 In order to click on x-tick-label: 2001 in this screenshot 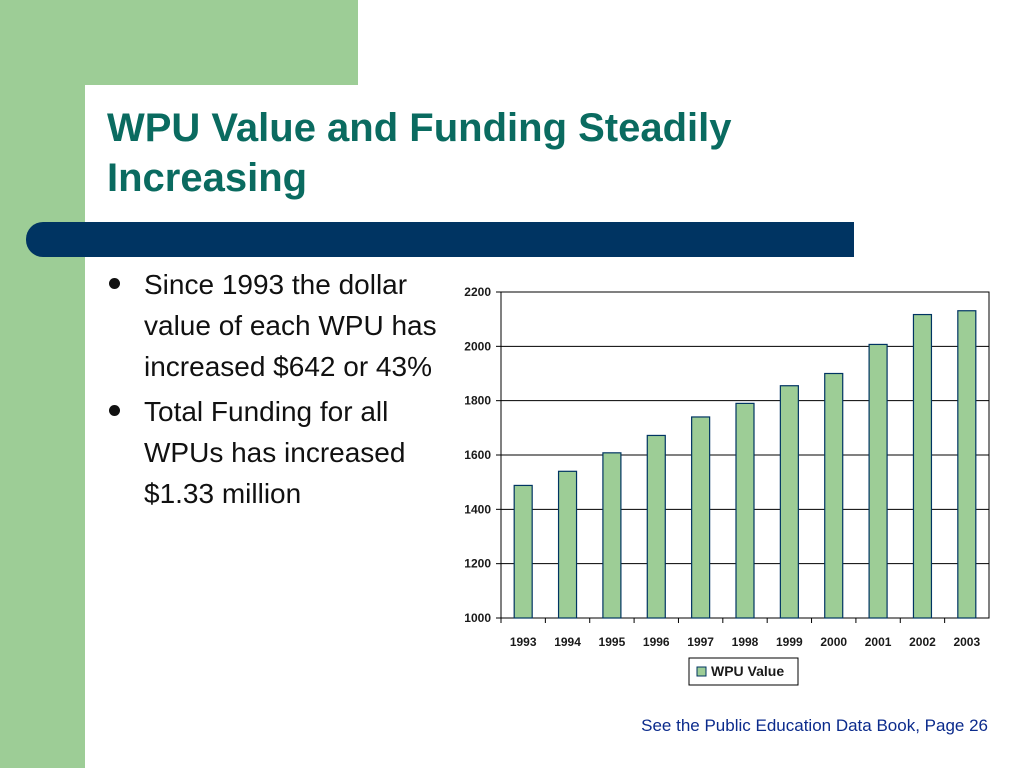, I will do `click(878, 642)`.